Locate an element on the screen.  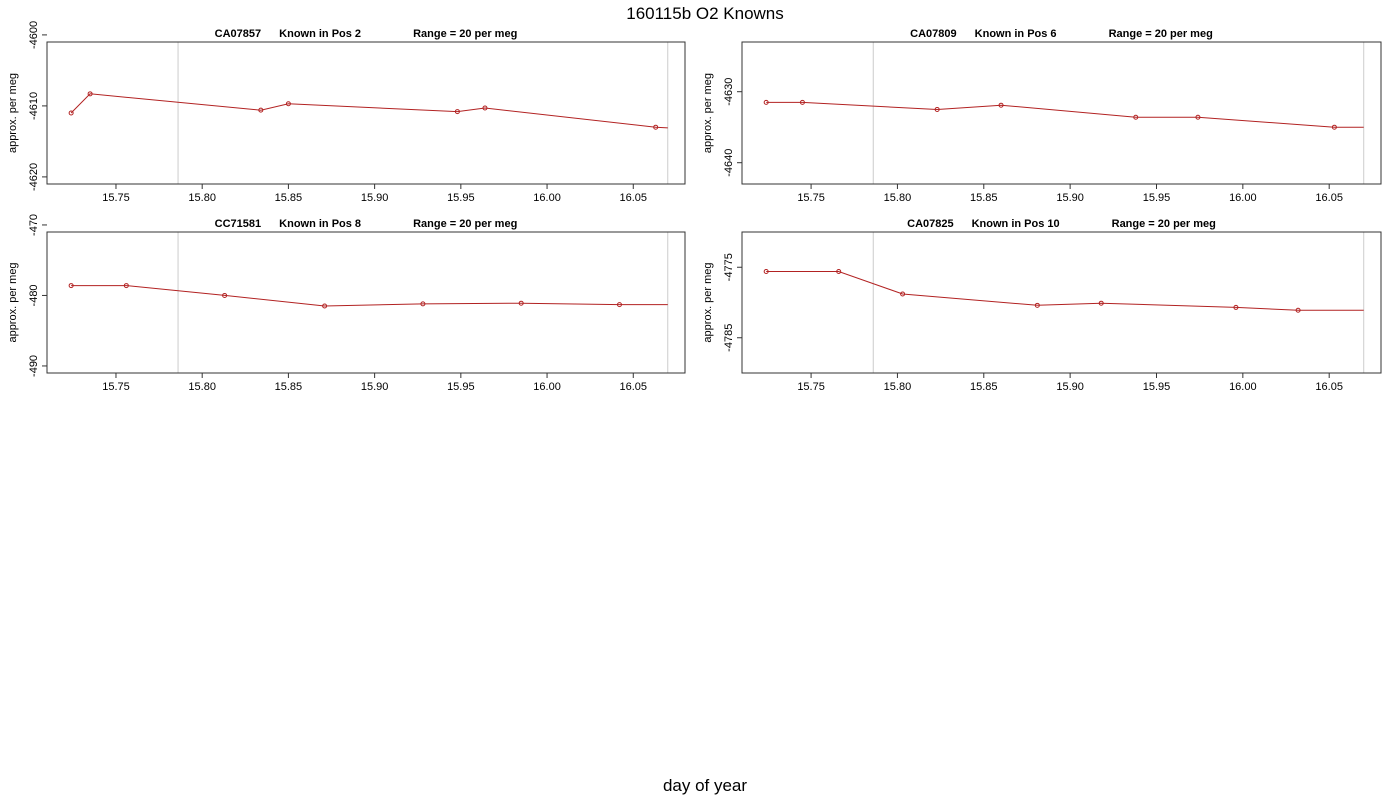
y-tick-label: -4600 is located at coordinates (34, 35).